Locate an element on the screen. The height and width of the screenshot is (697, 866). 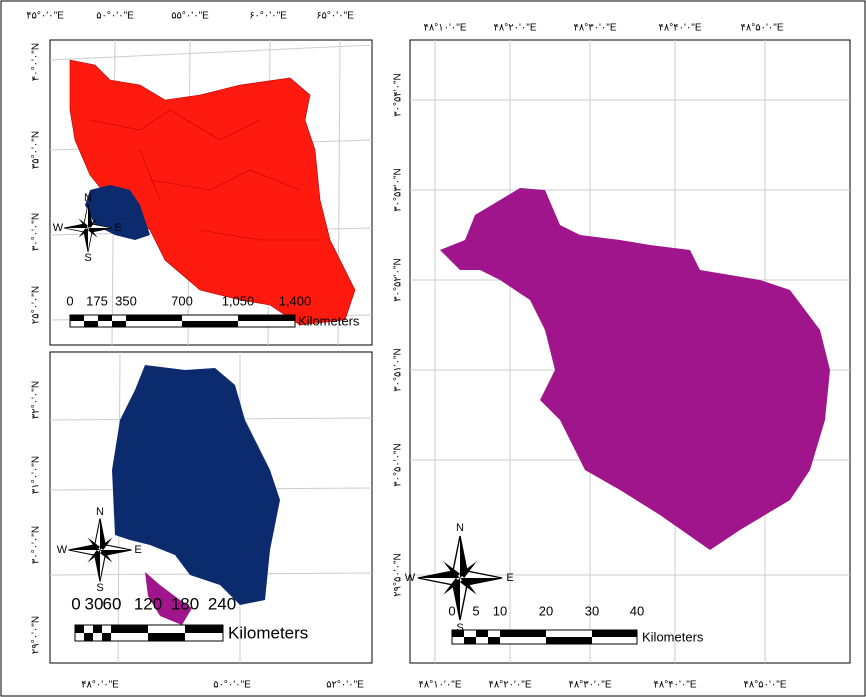
coordinate-label: ۳۵°۰'۰"N is located at coordinates (36, 150).